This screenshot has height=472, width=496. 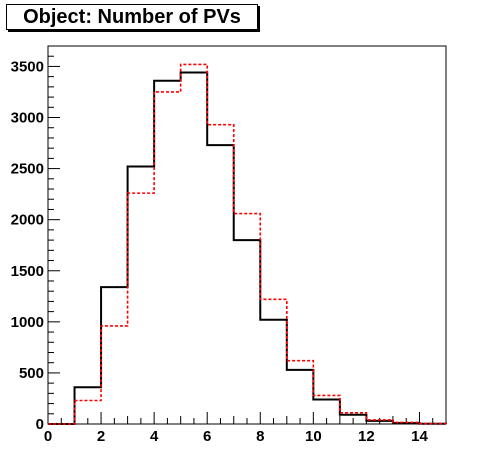 I want to click on y-tick-label: 500, so click(x=31, y=373).